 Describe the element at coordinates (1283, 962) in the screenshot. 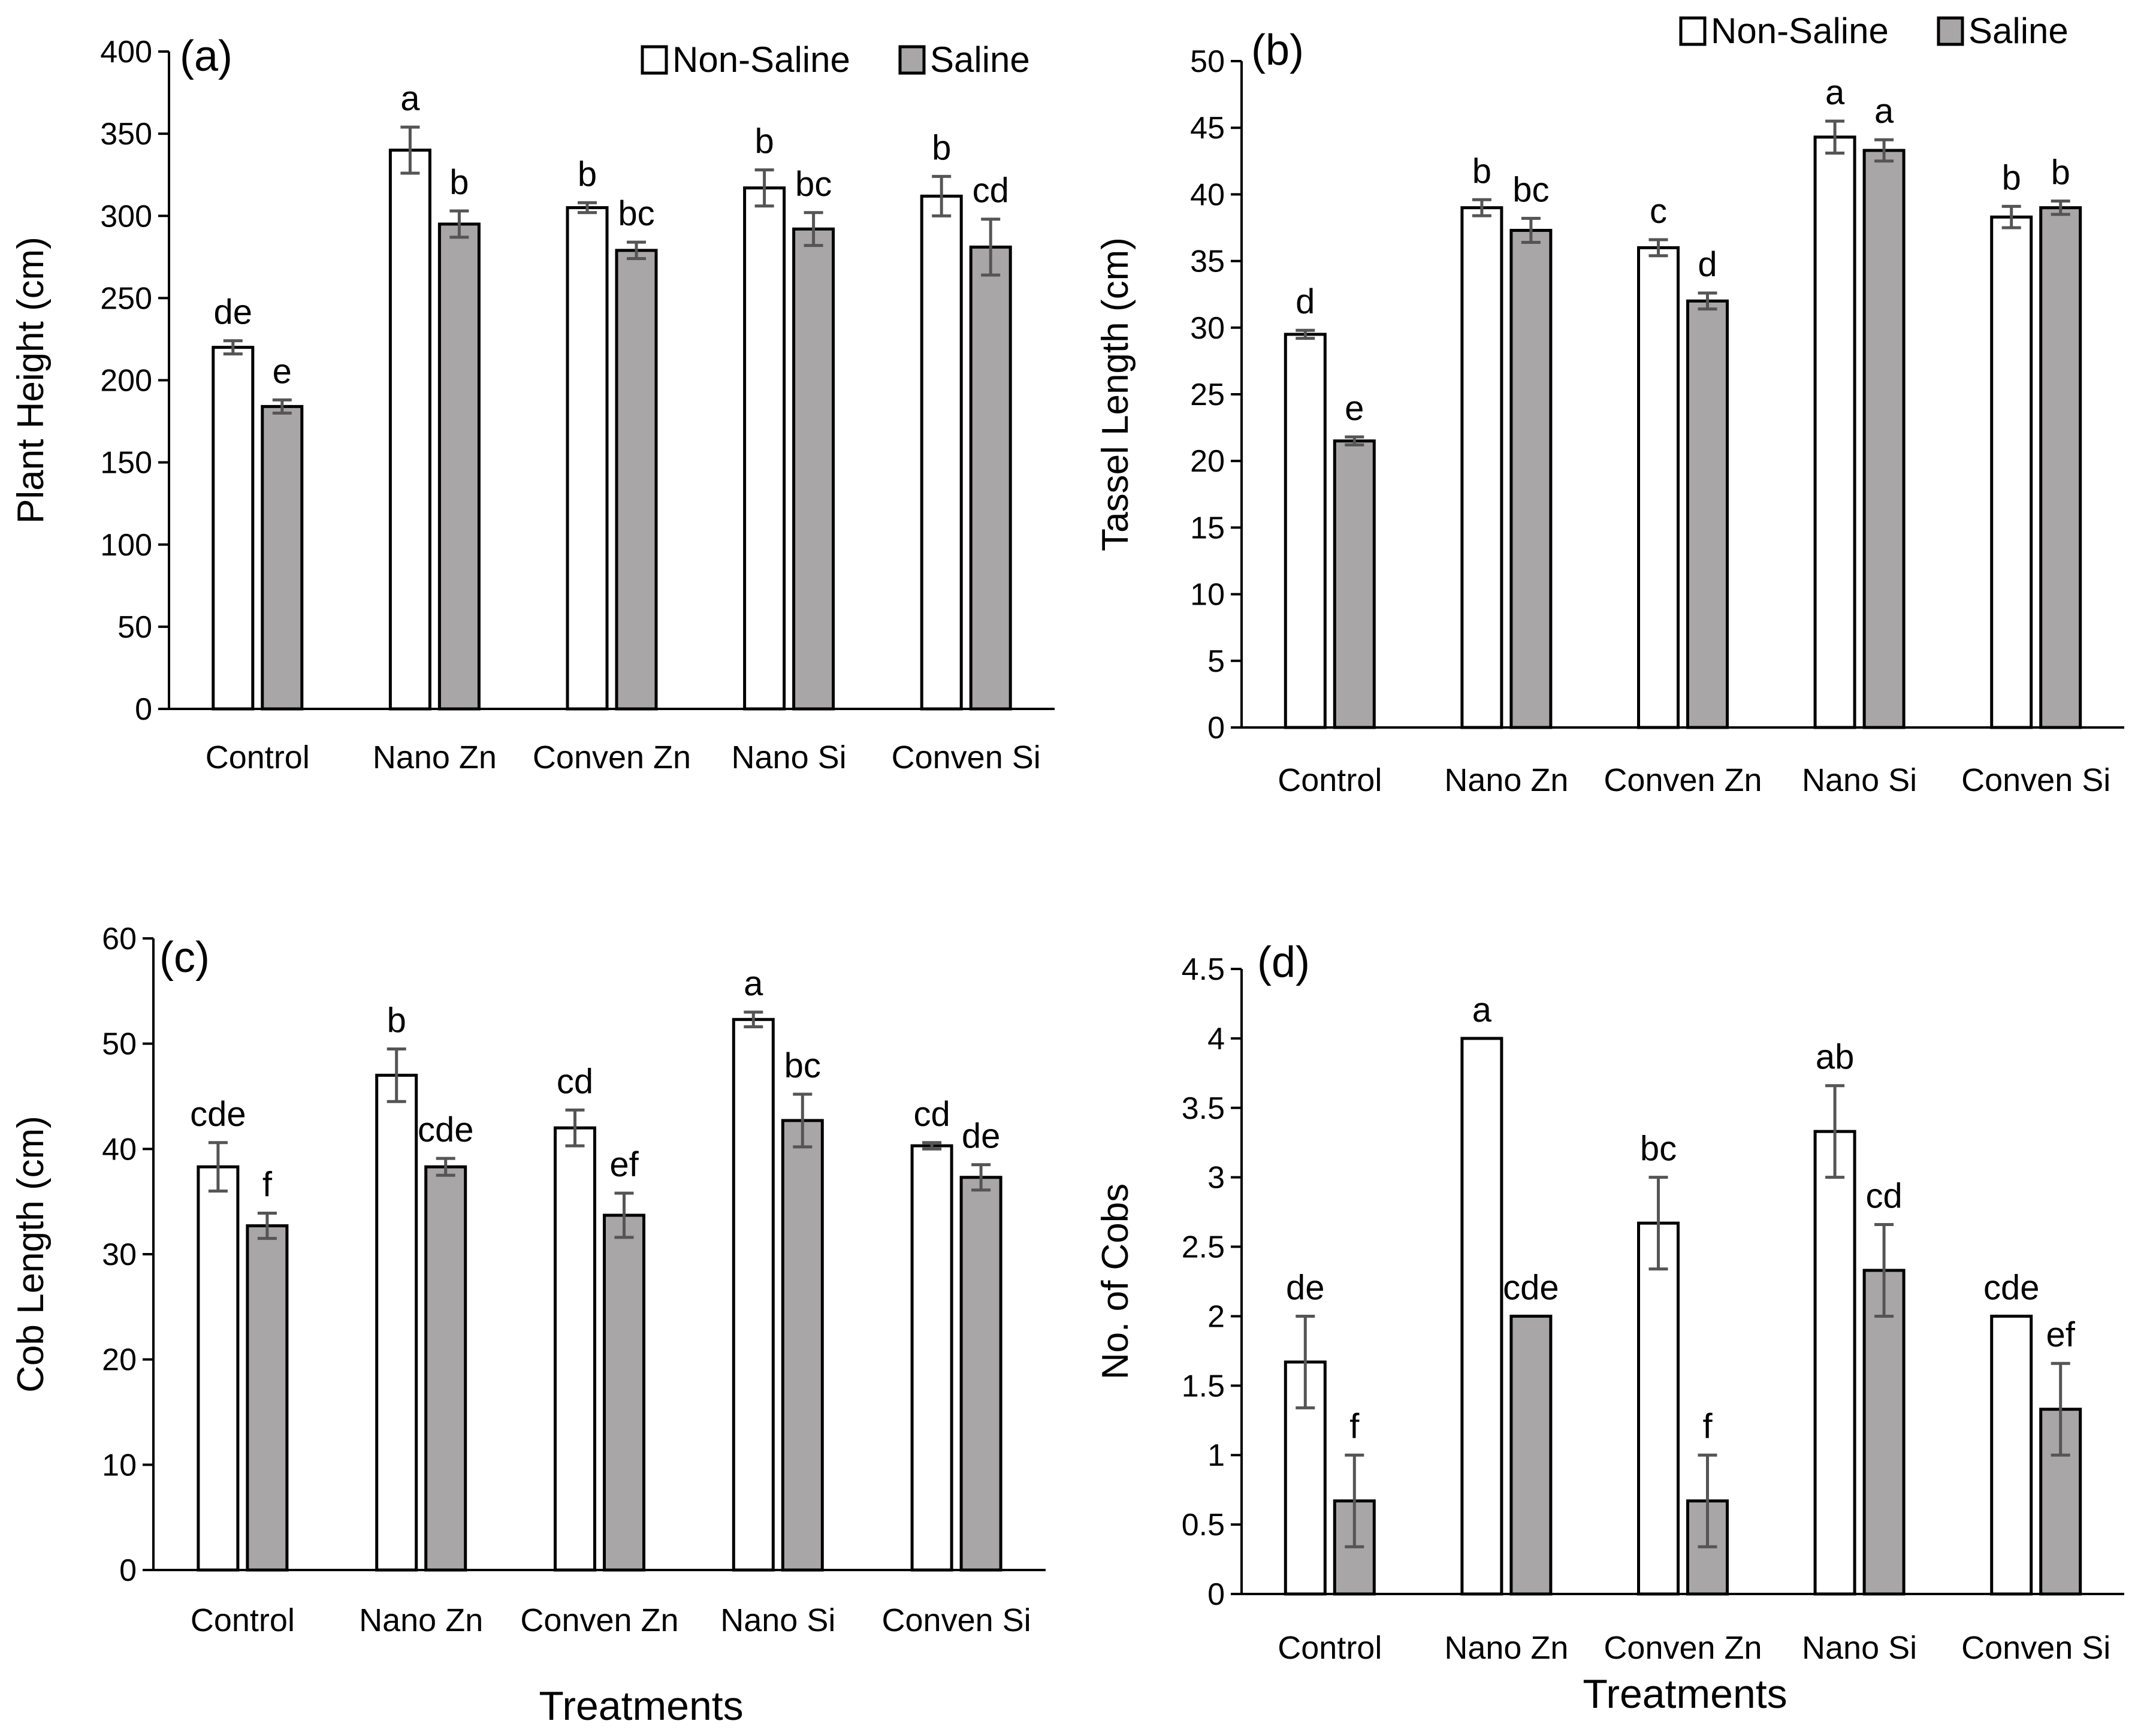

I see `panel-label: (d)` at that location.